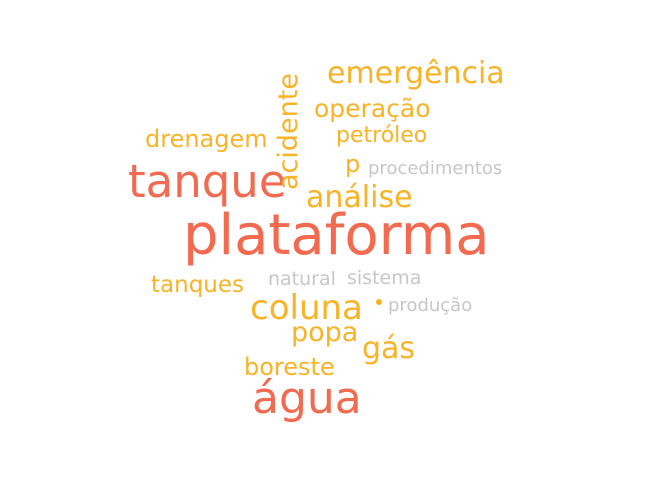 Image resolution: width=672 pixels, height=480 pixels. I want to click on word-petroleo: petróleo, so click(382, 135).